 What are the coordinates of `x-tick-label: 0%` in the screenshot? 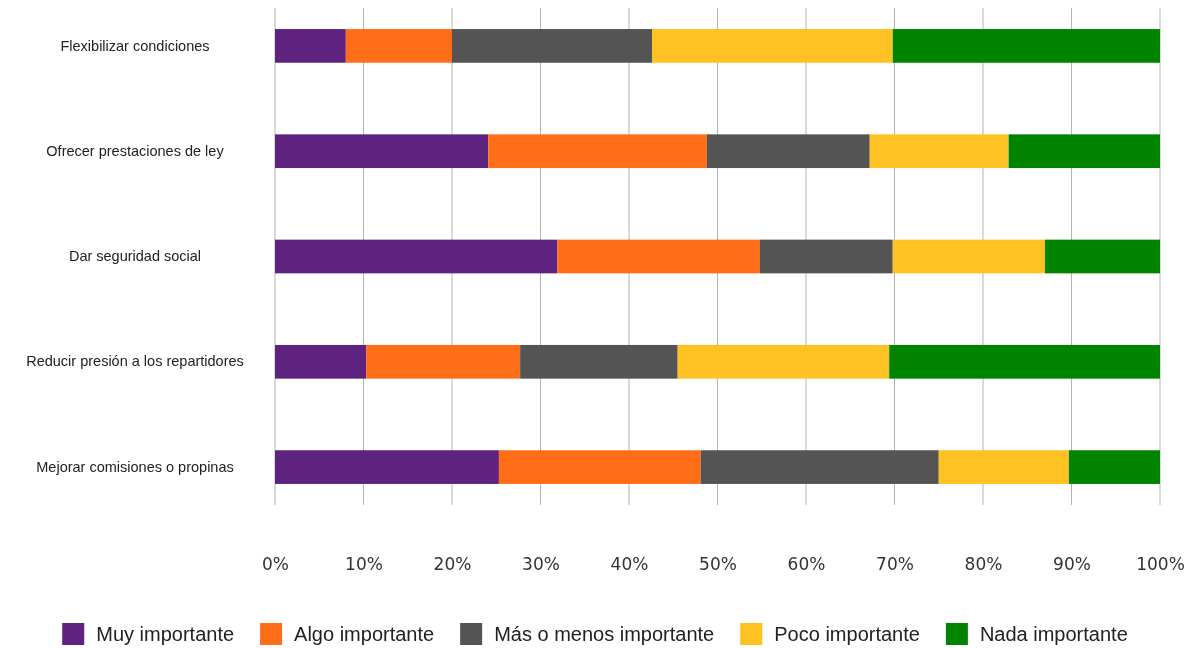 It's located at (275, 564).